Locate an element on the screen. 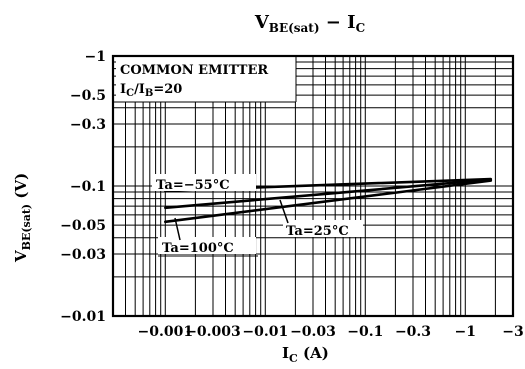 This screenshot has width=525, height=369. y-tick-label: −0.1 is located at coordinates (88, 187).